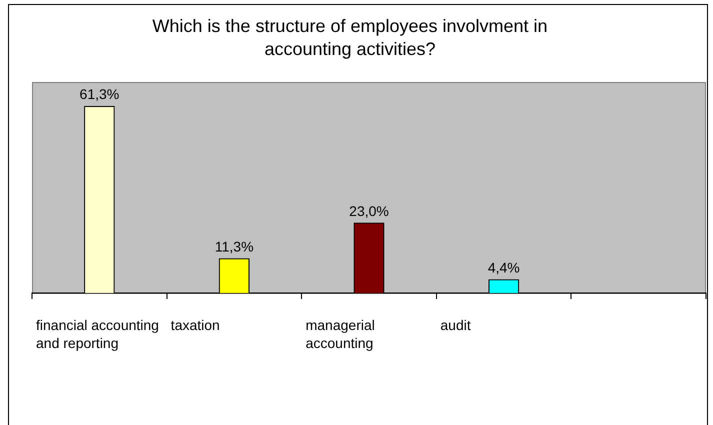 This screenshot has height=425, width=713. What do you see at coordinates (97, 333) in the screenshot?
I see `x-tick-label: financial accounting and reporting` at bounding box center [97, 333].